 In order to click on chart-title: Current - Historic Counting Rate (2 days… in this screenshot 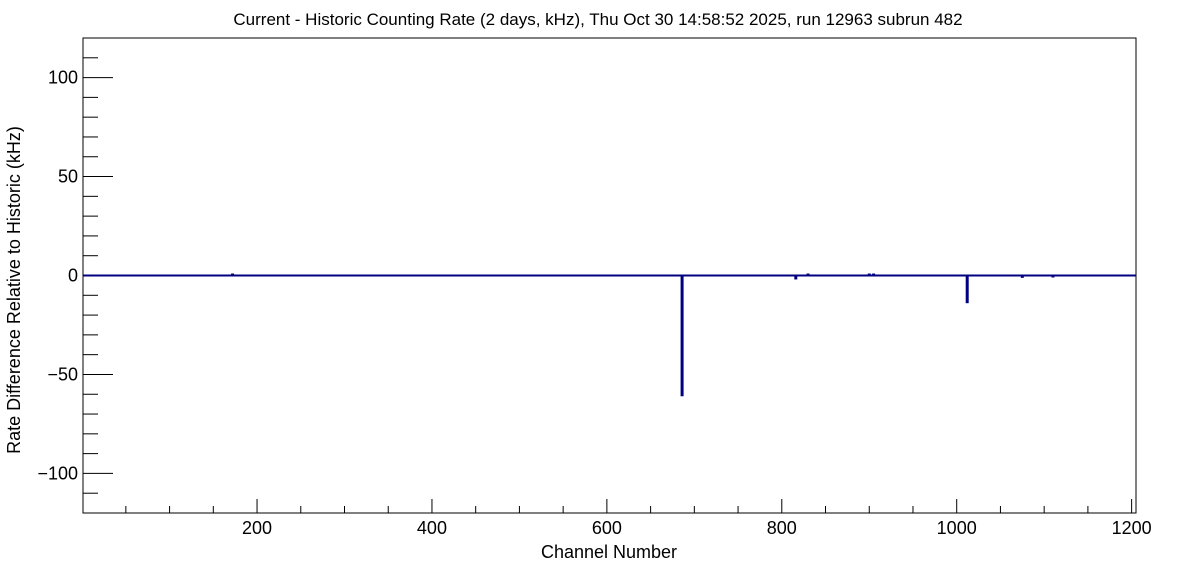, I will do `click(597, 19)`.